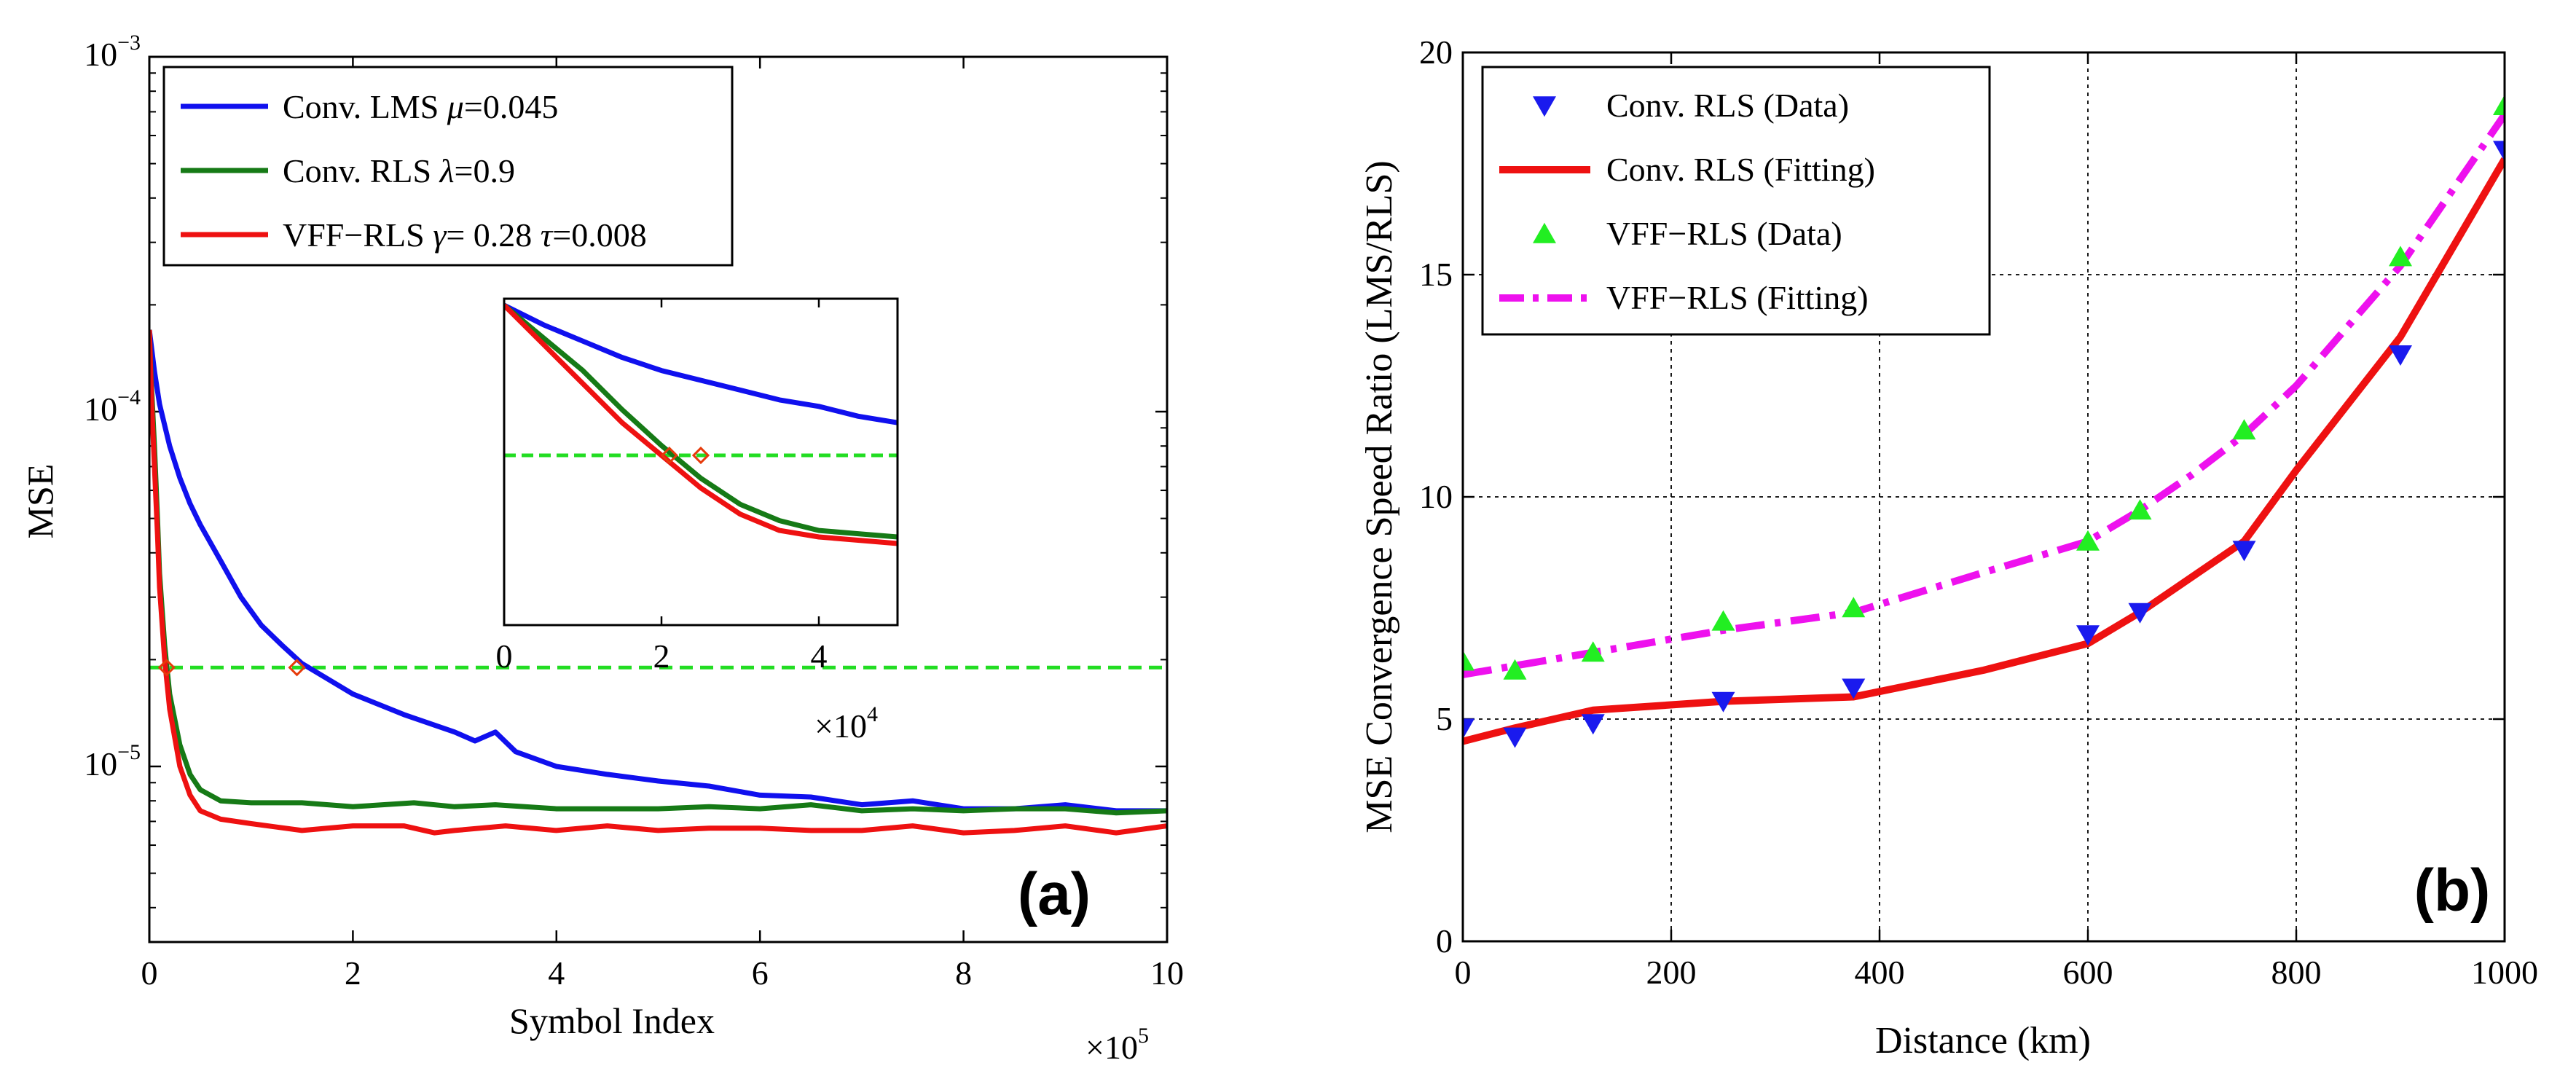 The height and width of the screenshot is (1087, 2576). What do you see at coordinates (556, 973) in the screenshot?
I see `panel-a-x-tick-label: 4` at bounding box center [556, 973].